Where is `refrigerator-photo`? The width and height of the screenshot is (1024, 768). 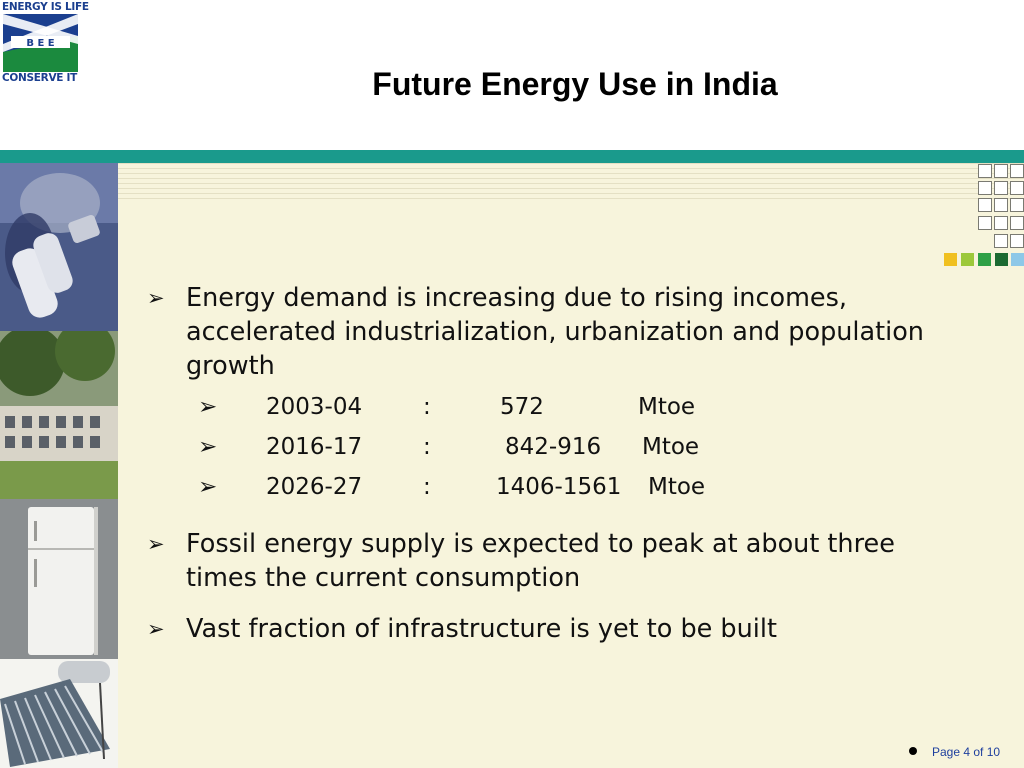 refrigerator-photo is located at coordinates (59, 579).